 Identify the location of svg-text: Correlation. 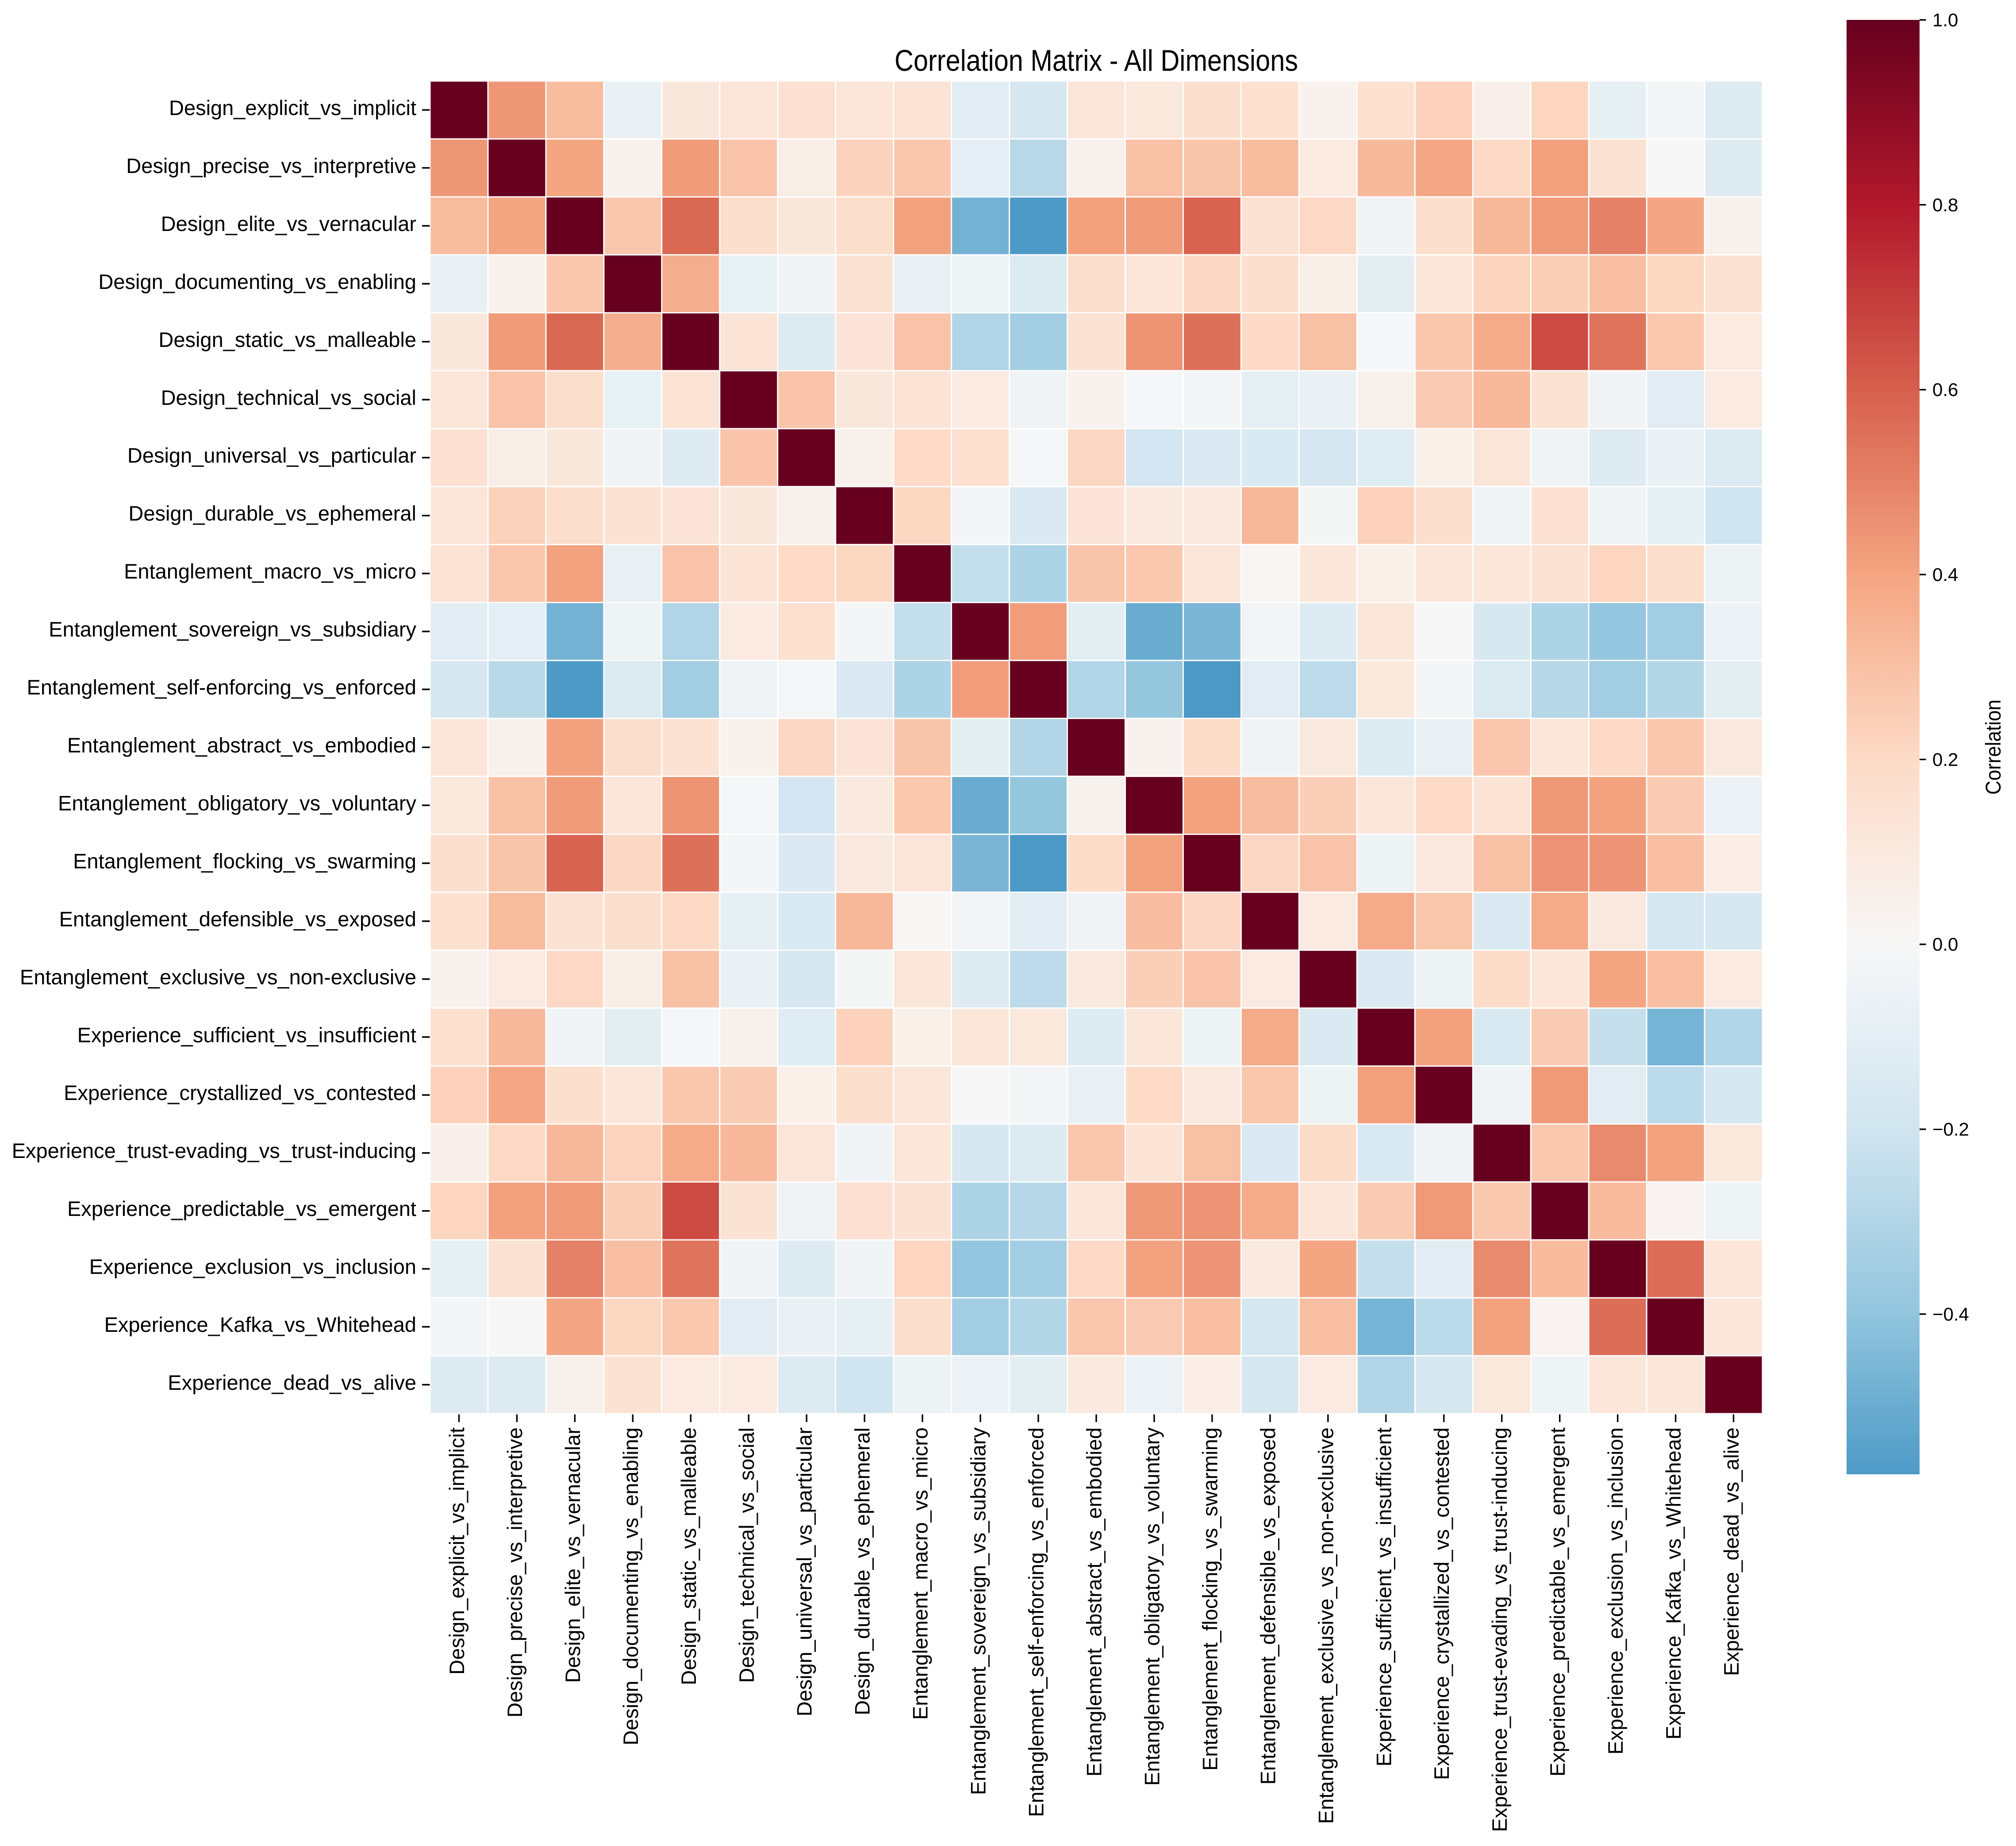
(1994, 747).